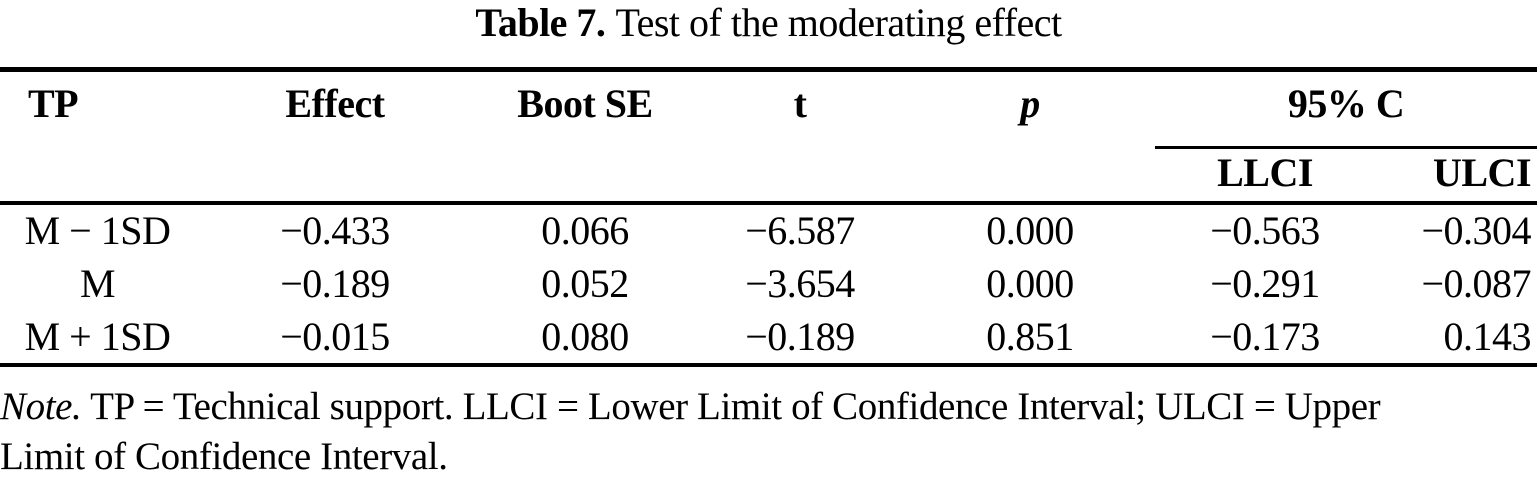  What do you see at coordinates (335, 230) in the screenshot?
I see `effect-cell: −0.433` at bounding box center [335, 230].